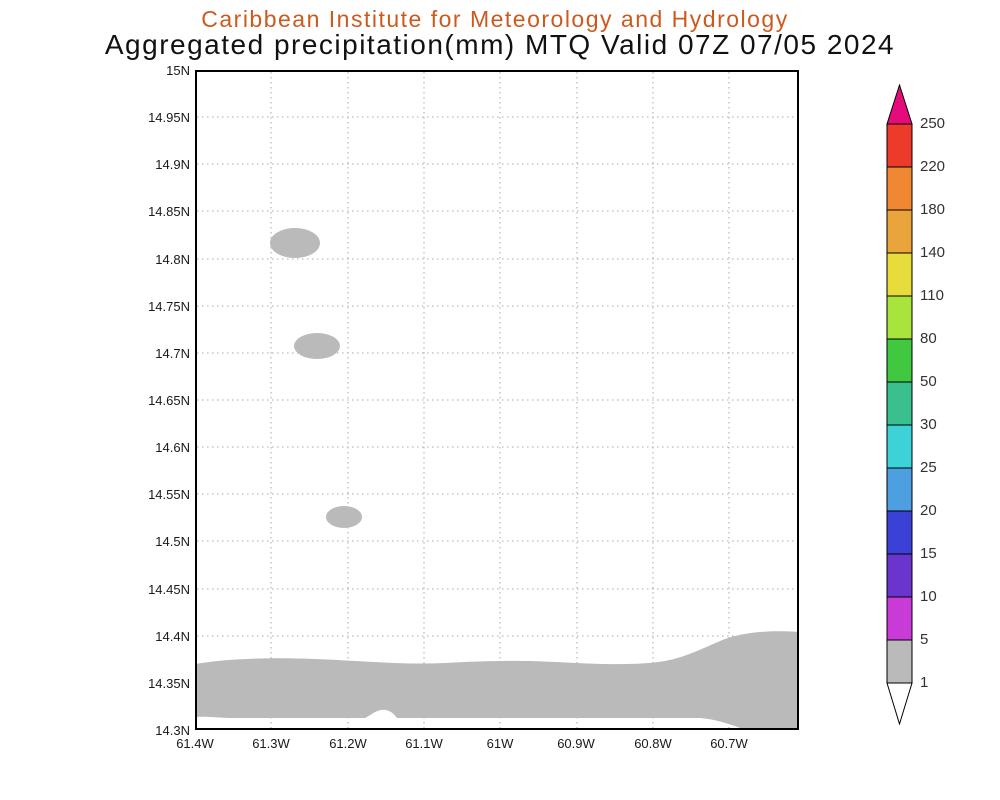  I want to click on y-tick-label: 14.9N, so click(172, 164).